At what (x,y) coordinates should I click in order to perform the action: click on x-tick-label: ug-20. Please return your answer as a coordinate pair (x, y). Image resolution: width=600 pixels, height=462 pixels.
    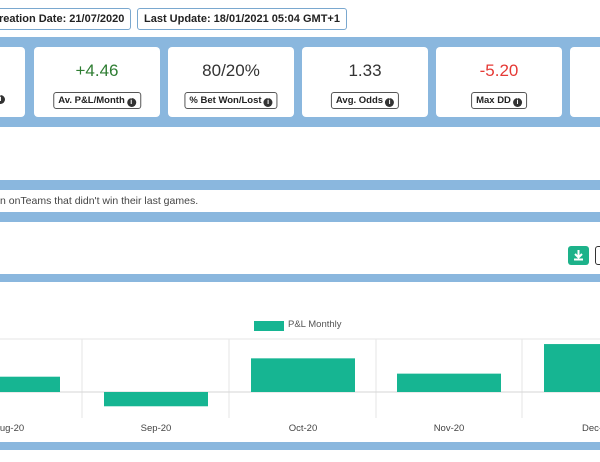
    Looking at the image, I should click on (12, 428).